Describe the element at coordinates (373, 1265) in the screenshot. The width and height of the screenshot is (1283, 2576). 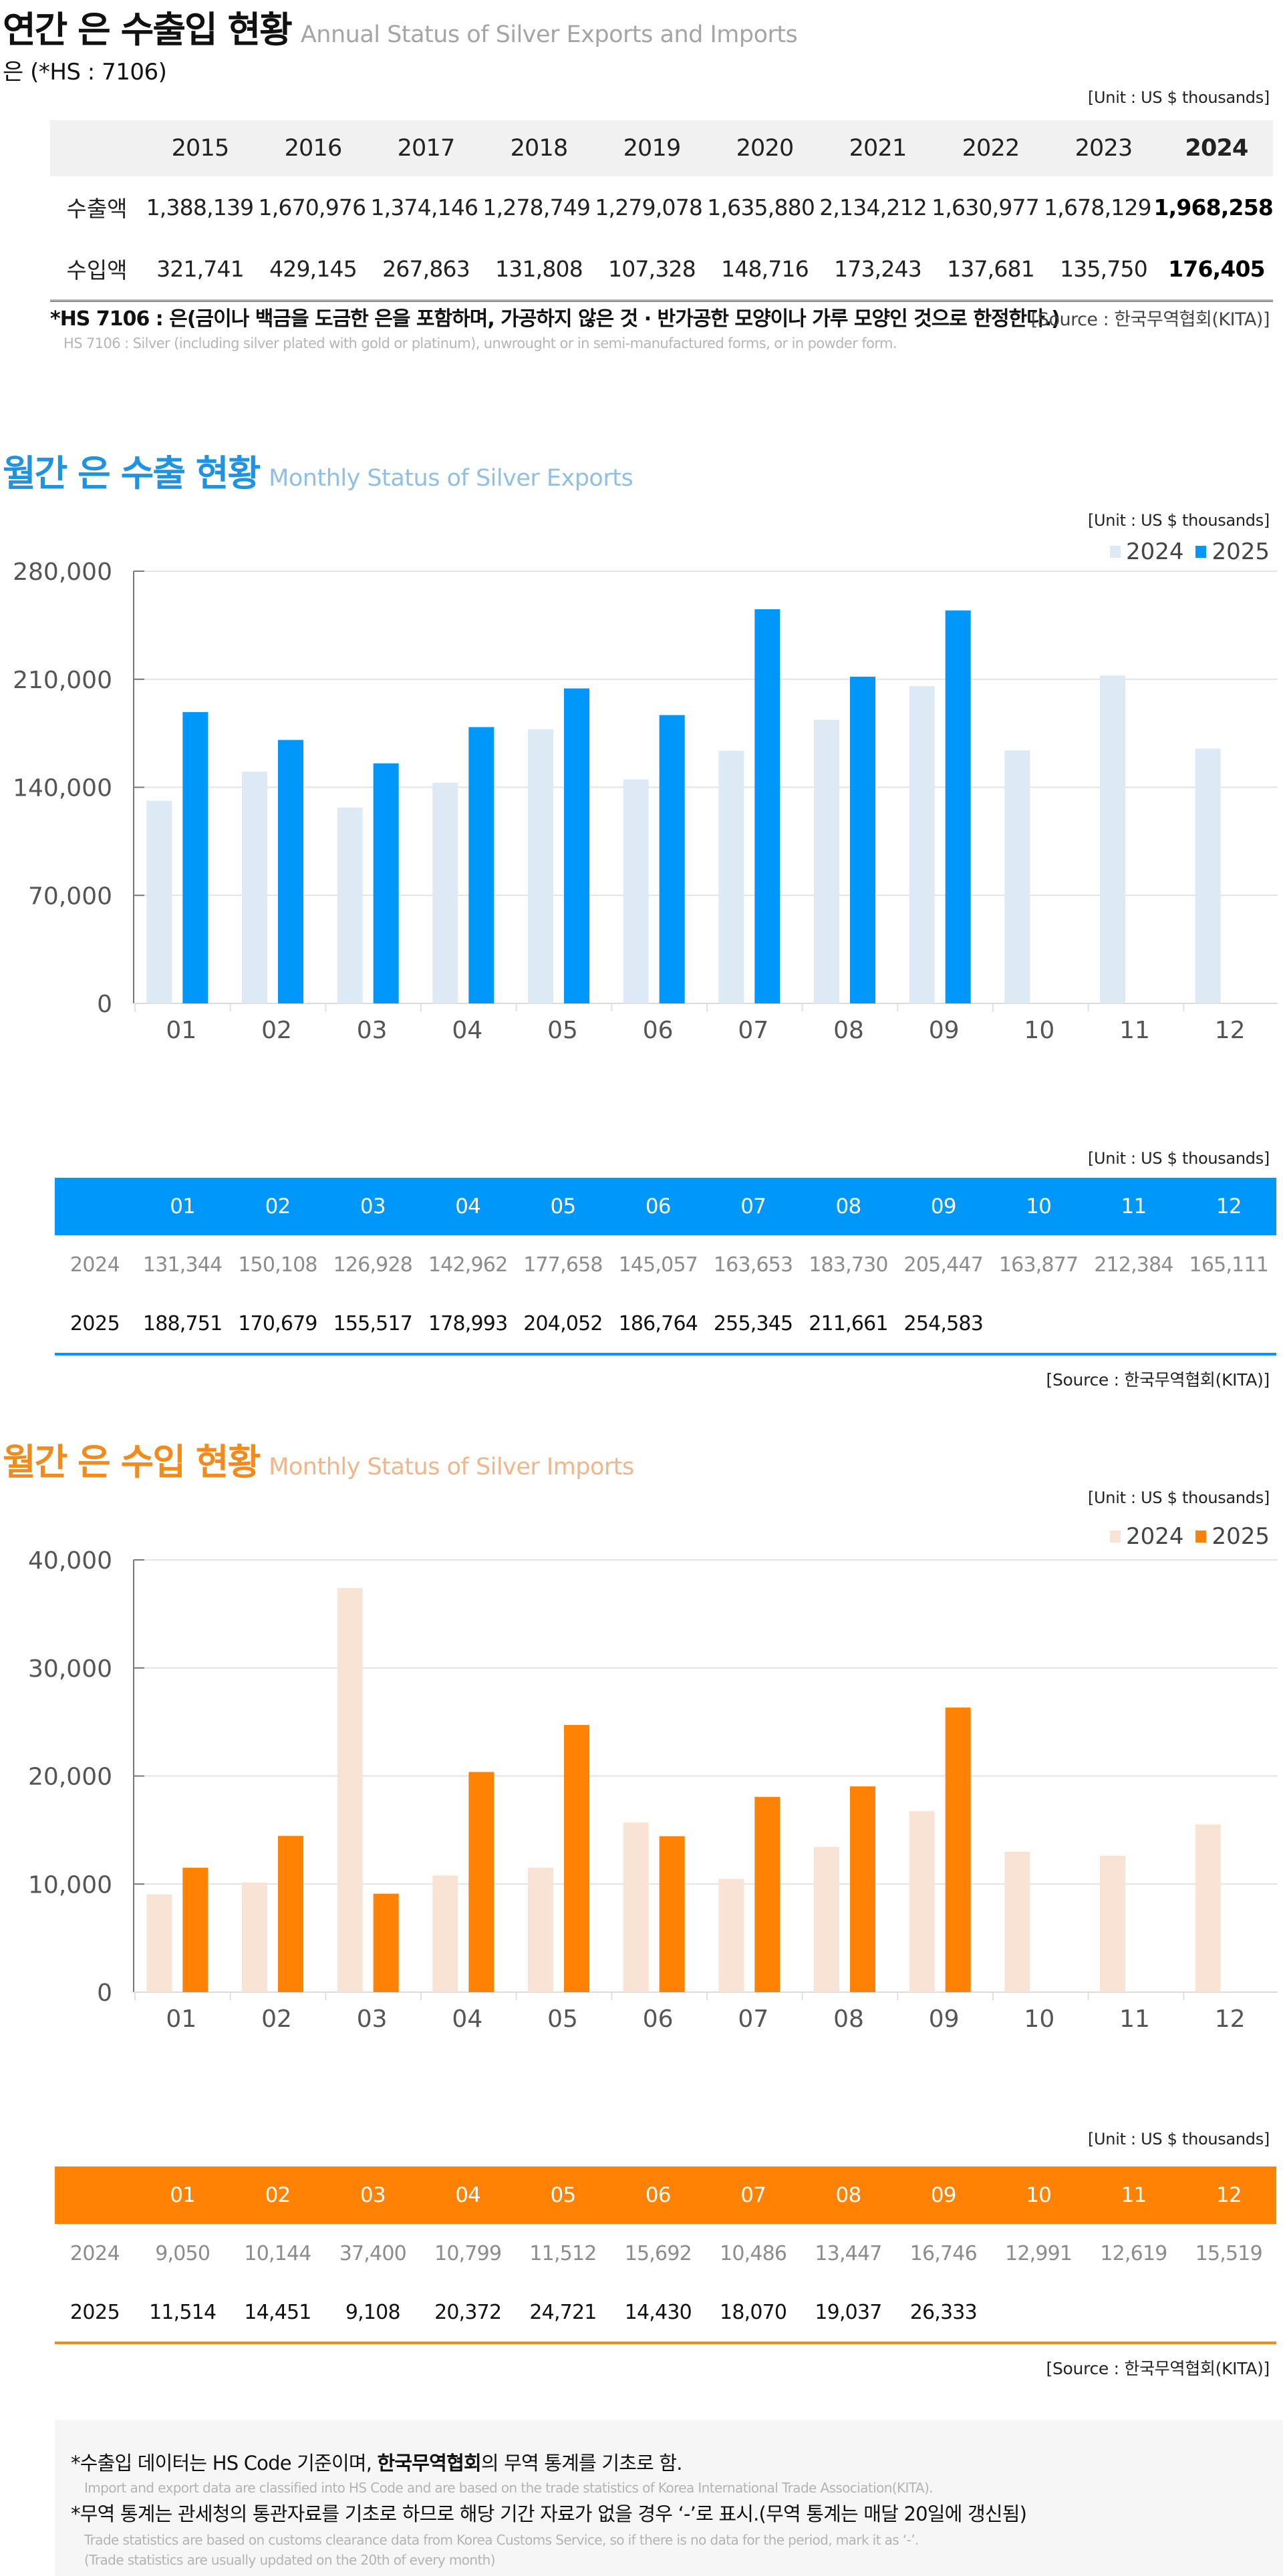
I see `table-cell: 126,928` at that location.